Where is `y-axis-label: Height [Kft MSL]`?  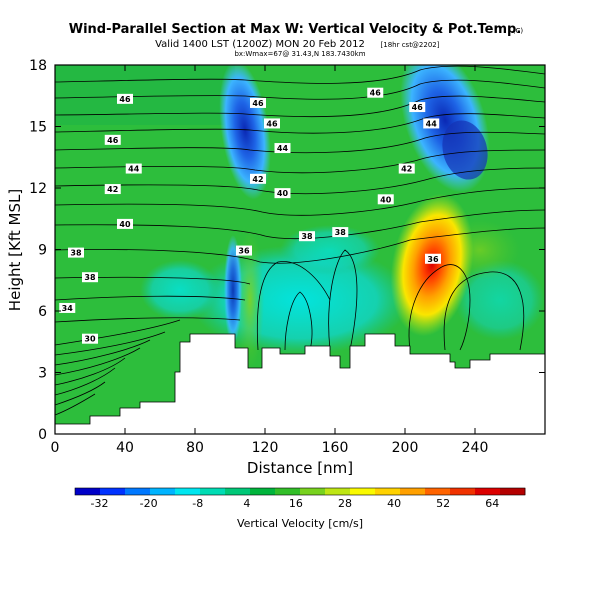 y-axis-label: Height [Kft MSL] is located at coordinates (15, 250).